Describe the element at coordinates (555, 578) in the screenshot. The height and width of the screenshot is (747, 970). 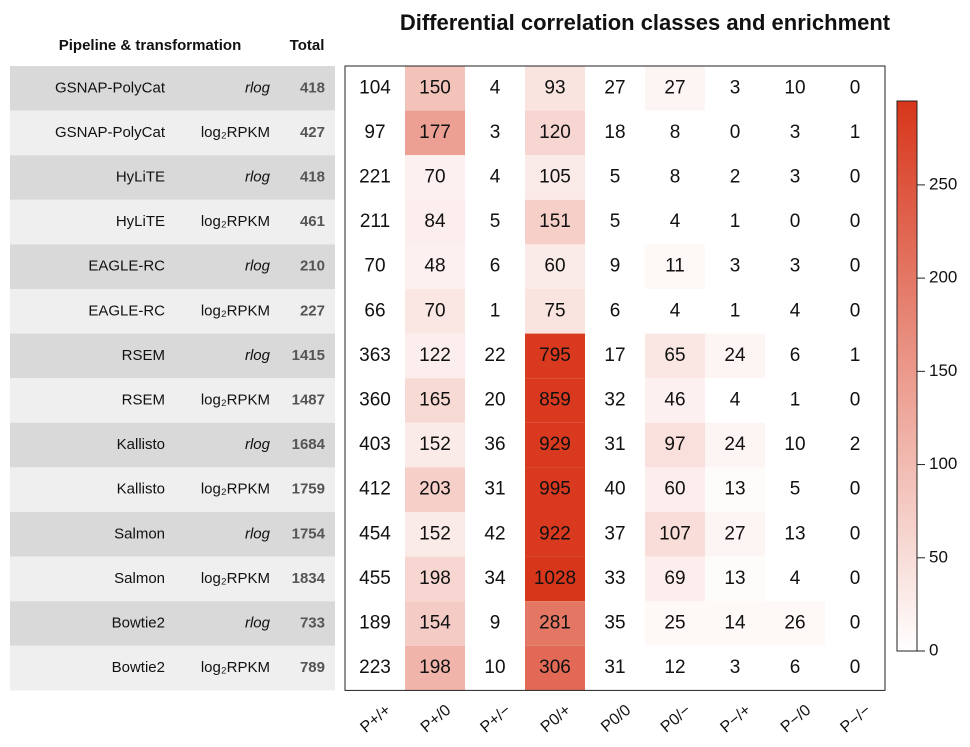
I see `cell-label: 1028` at that location.